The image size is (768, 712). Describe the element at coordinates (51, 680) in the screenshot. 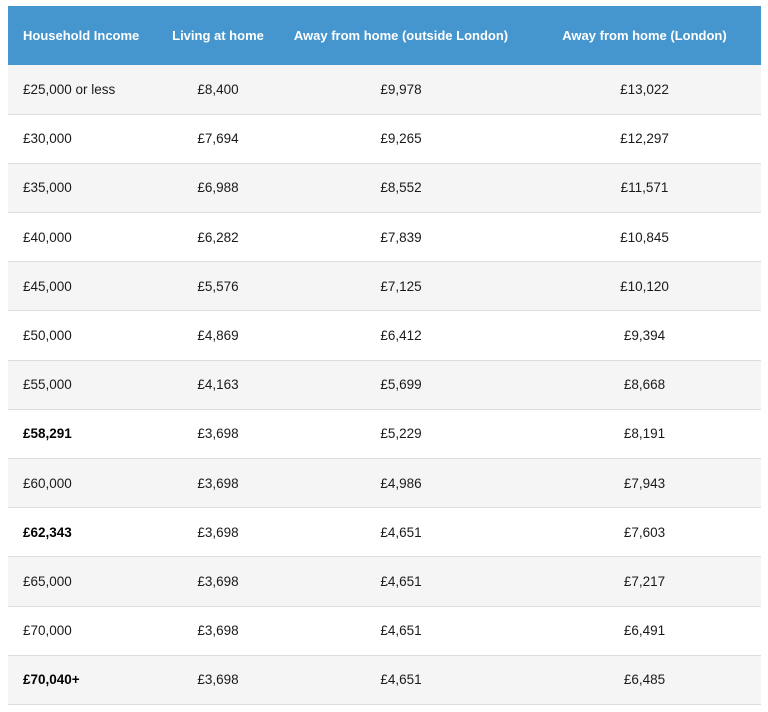

I see `income-cell: £70,040+` at that location.